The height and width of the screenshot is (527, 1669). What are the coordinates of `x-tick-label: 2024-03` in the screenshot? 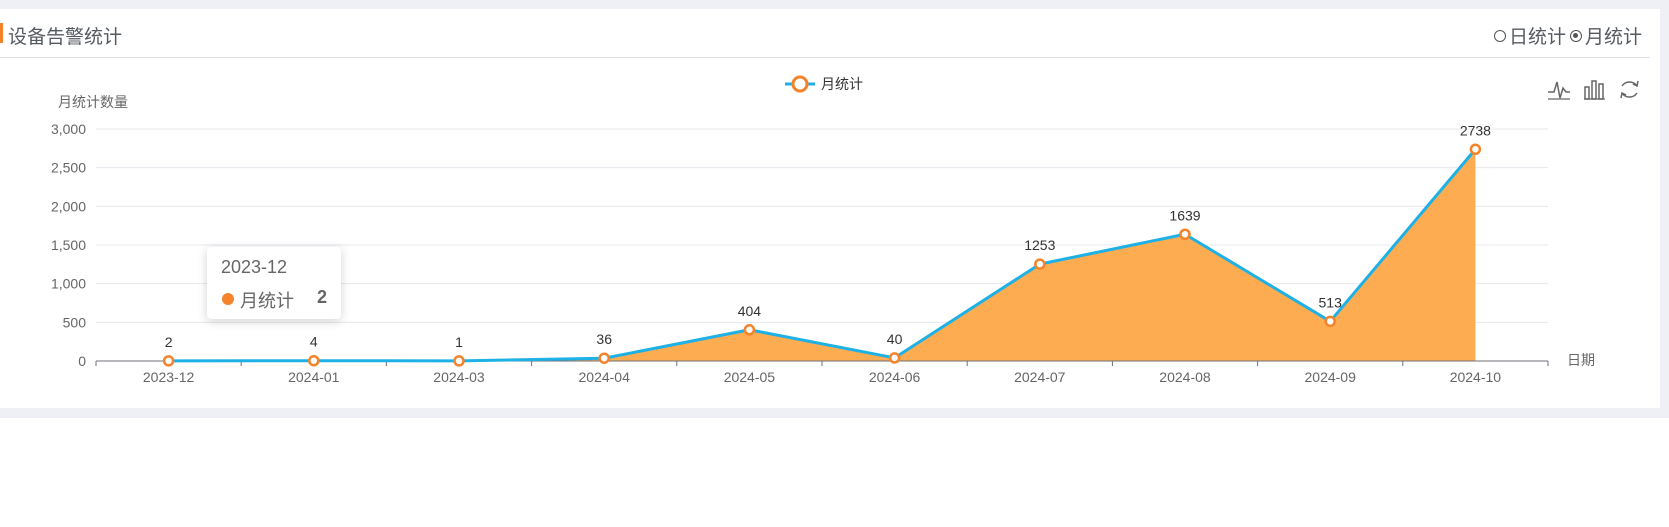 It's located at (459, 377).